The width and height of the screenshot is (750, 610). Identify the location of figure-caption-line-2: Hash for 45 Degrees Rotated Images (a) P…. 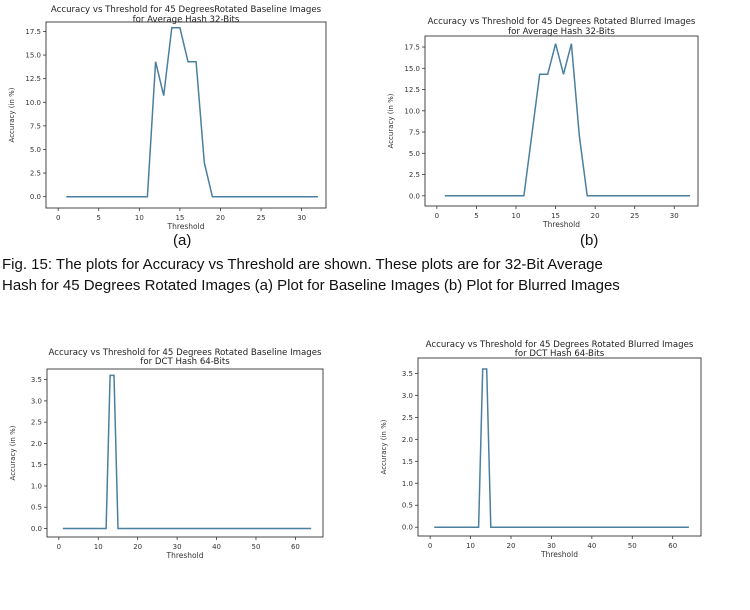
(311, 285).